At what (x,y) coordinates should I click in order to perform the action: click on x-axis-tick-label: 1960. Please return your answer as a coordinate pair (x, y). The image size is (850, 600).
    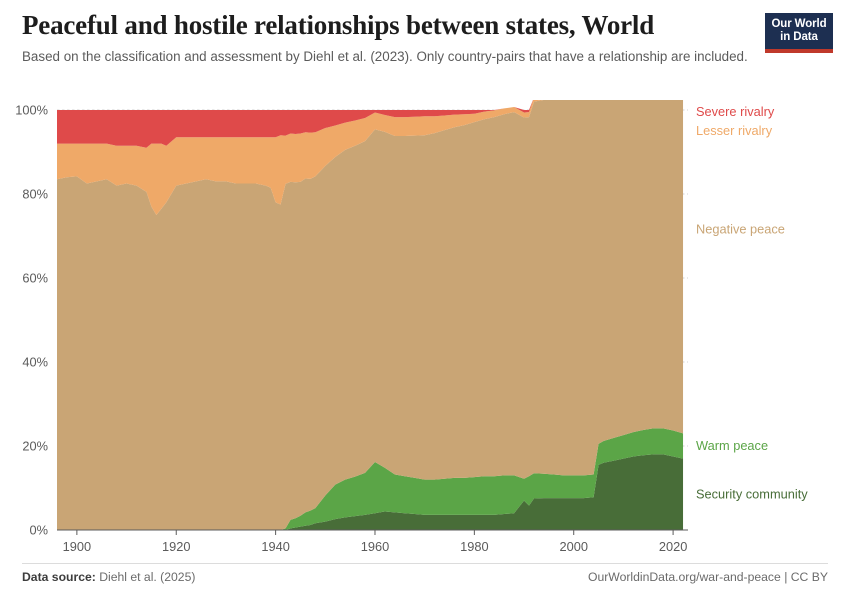
    Looking at the image, I should click on (375, 546).